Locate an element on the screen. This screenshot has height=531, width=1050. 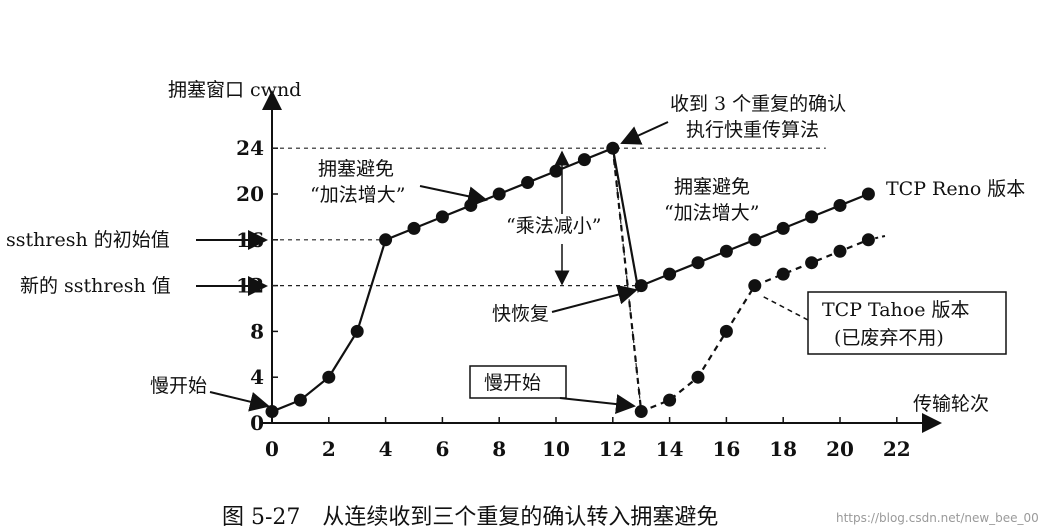
y-tick-label: 0 is located at coordinates (257, 423).